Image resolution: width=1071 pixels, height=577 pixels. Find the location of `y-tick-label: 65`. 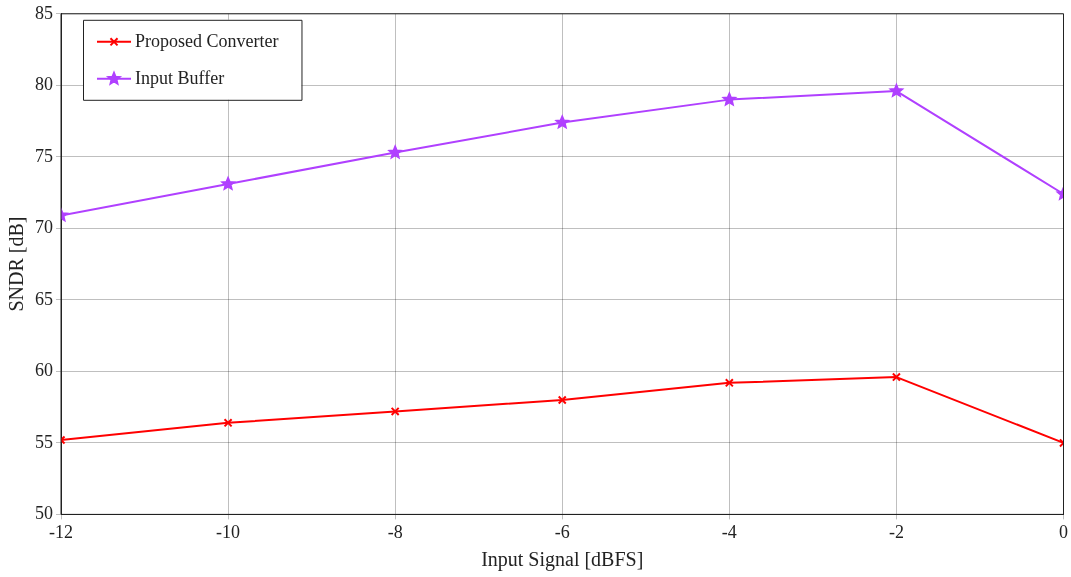

y-tick-label: 65 is located at coordinates (44, 298).